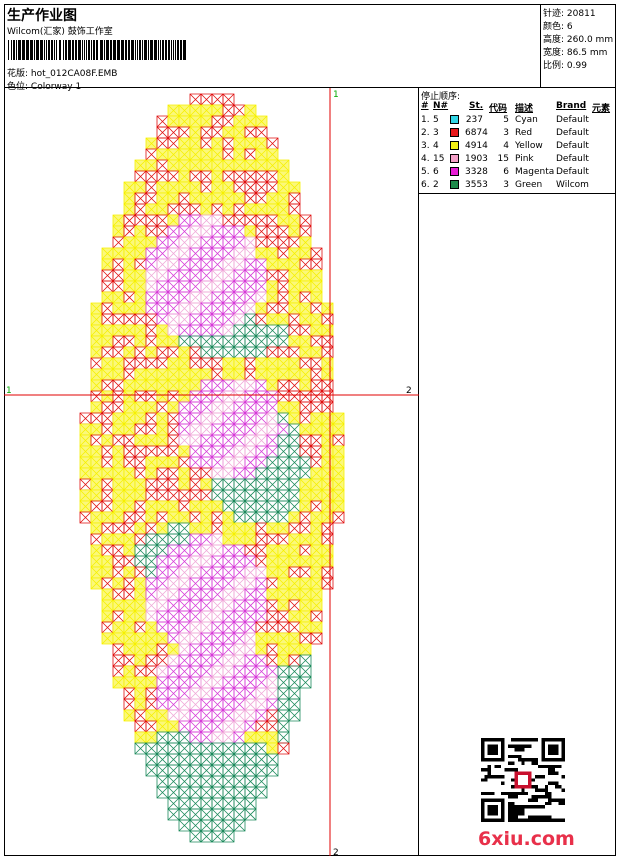  What do you see at coordinates (565, 66) in the screenshot?
I see `stat-scale: 比例: 0.99` at bounding box center [565, 66].